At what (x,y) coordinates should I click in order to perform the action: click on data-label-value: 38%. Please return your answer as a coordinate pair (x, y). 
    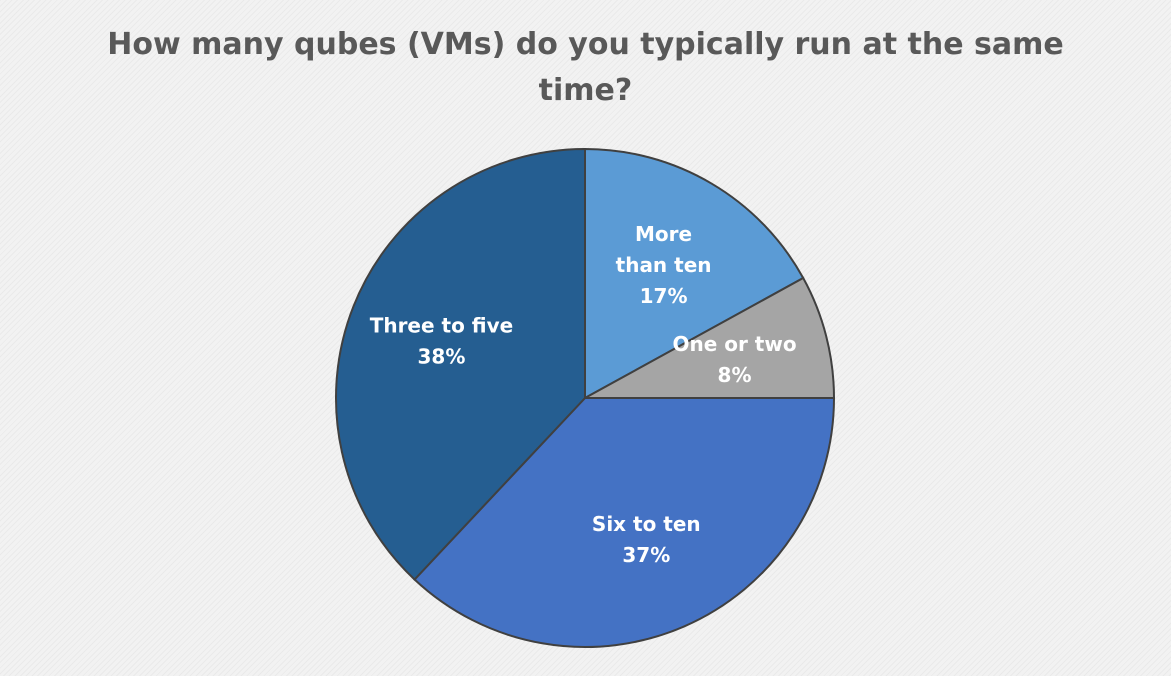
    Looking at the image, I should click on (442, 357).